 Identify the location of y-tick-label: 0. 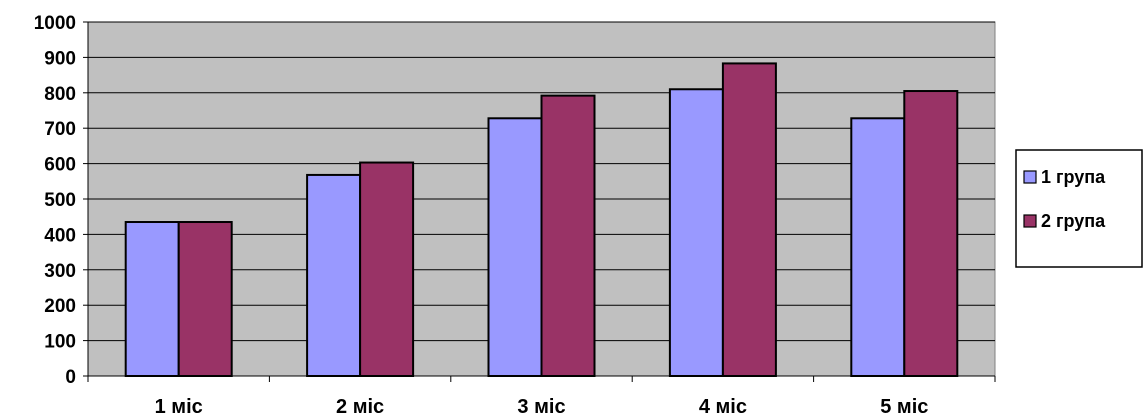
(70, 377).